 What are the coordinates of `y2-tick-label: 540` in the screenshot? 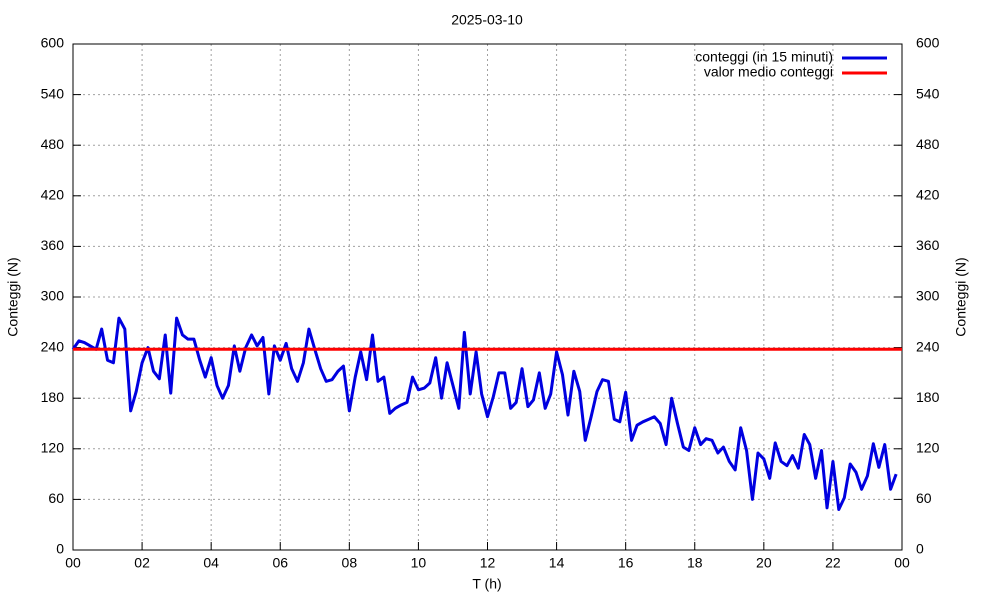 It's located at (928, 93).